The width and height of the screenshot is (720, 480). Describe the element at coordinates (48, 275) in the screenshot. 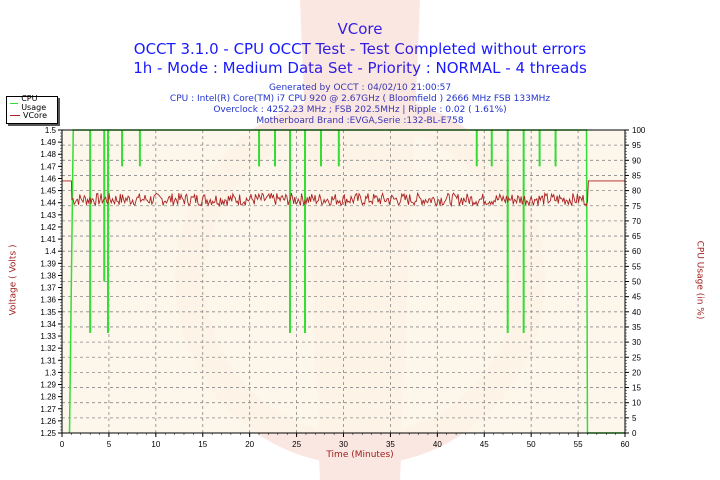

I see `svg-text: 1.38` at that location.